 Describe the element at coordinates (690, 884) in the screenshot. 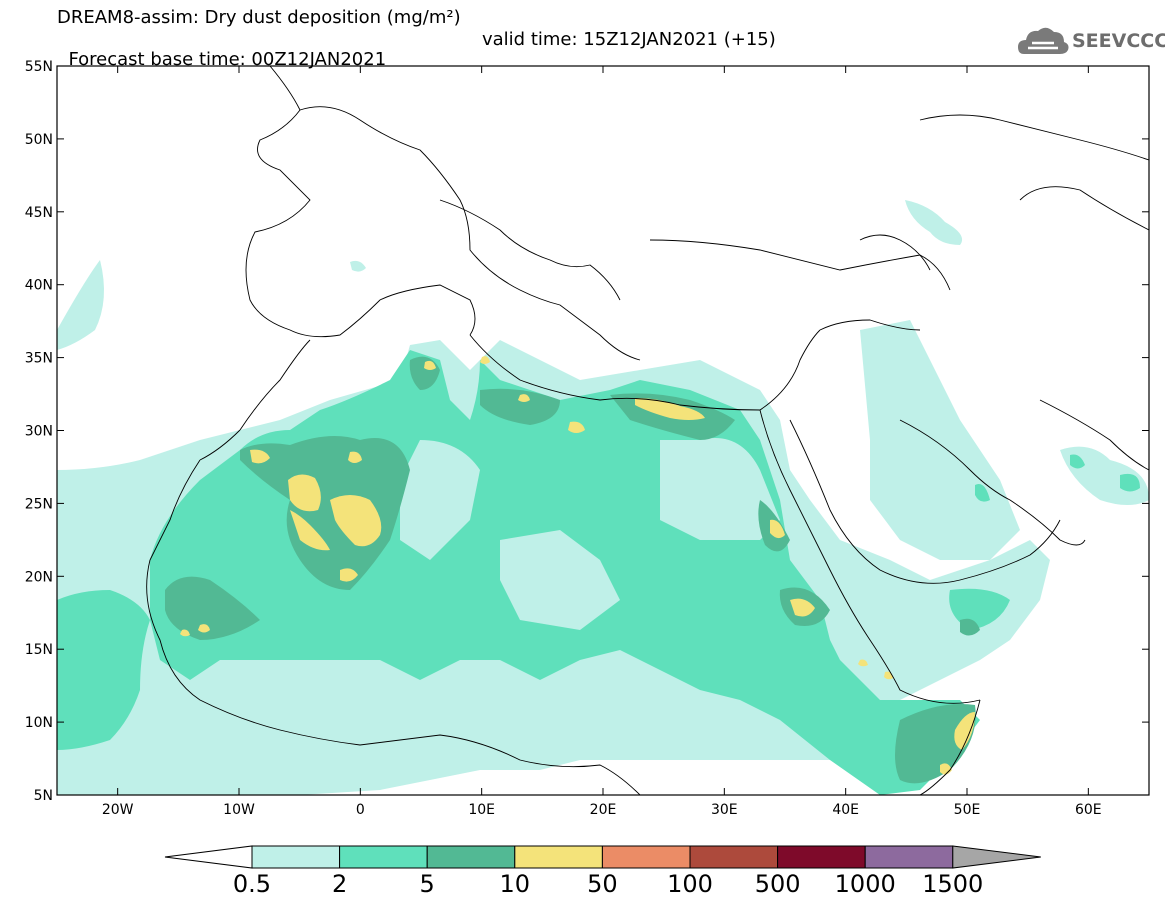

I see `colorbar-level-label: 100` at that location.